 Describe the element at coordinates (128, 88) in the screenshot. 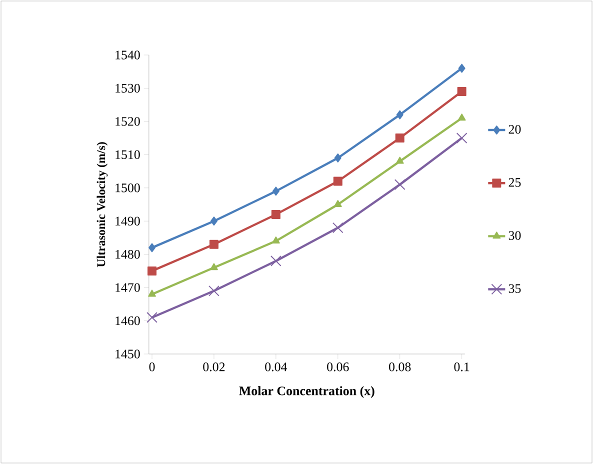

I see `y-tick-label: 1530` at that location.